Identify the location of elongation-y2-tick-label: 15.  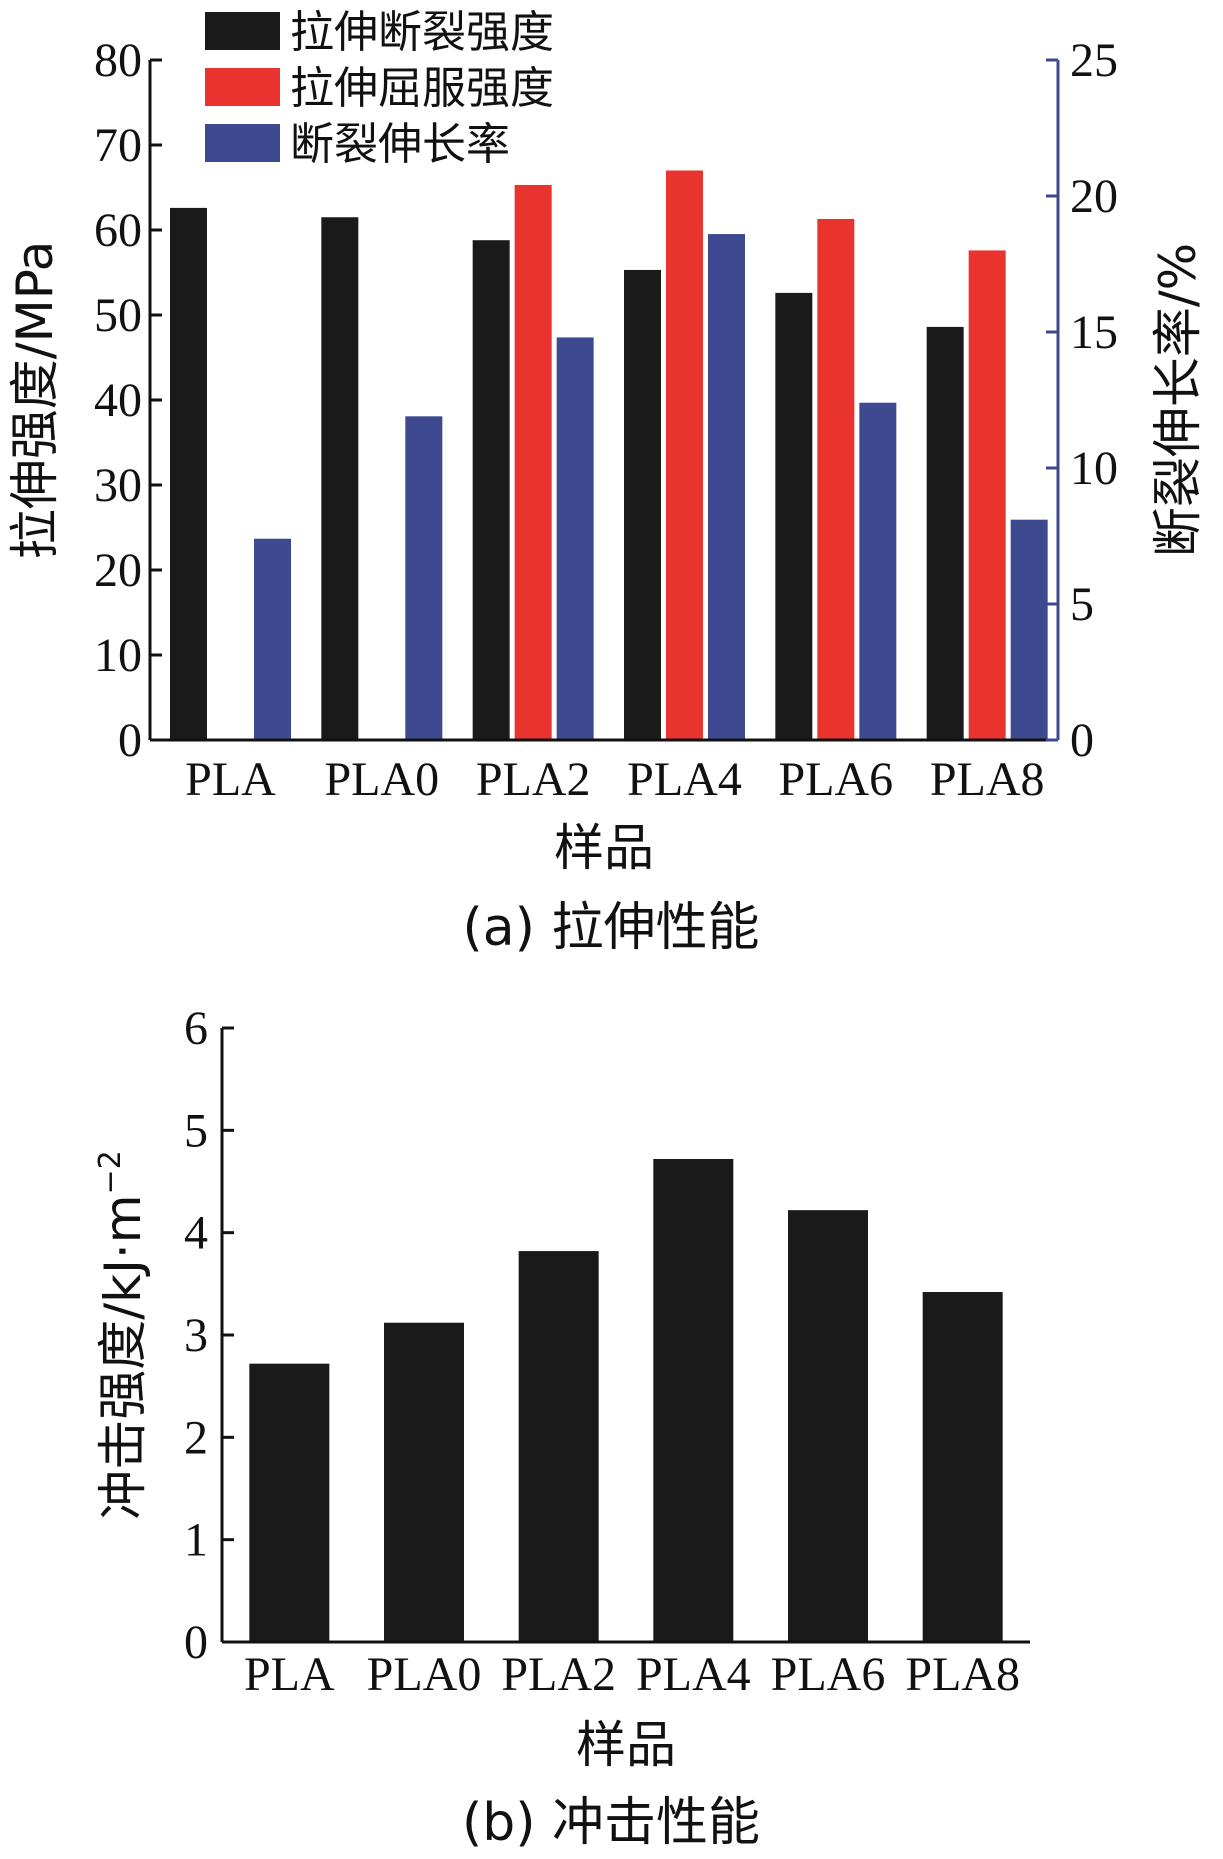
(1094, 332).